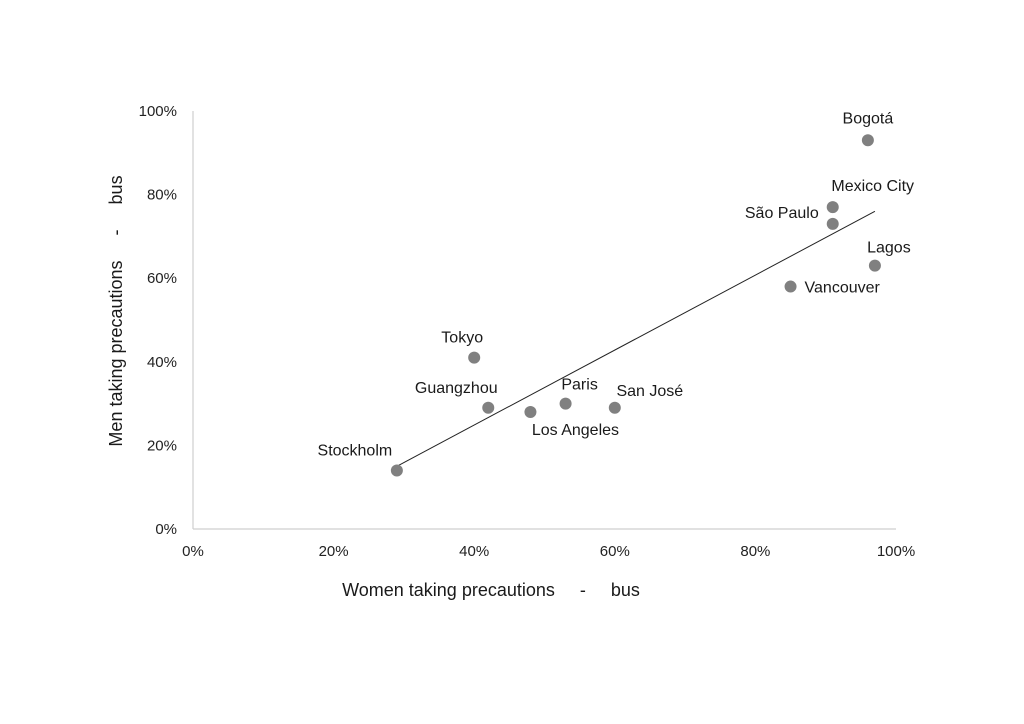 Image resolution: width=1024 pixels, height=724 pixels. Describe the element at coordinates (162, 195) in the screenshot. I see `y-tick-label: 80%` at that location.